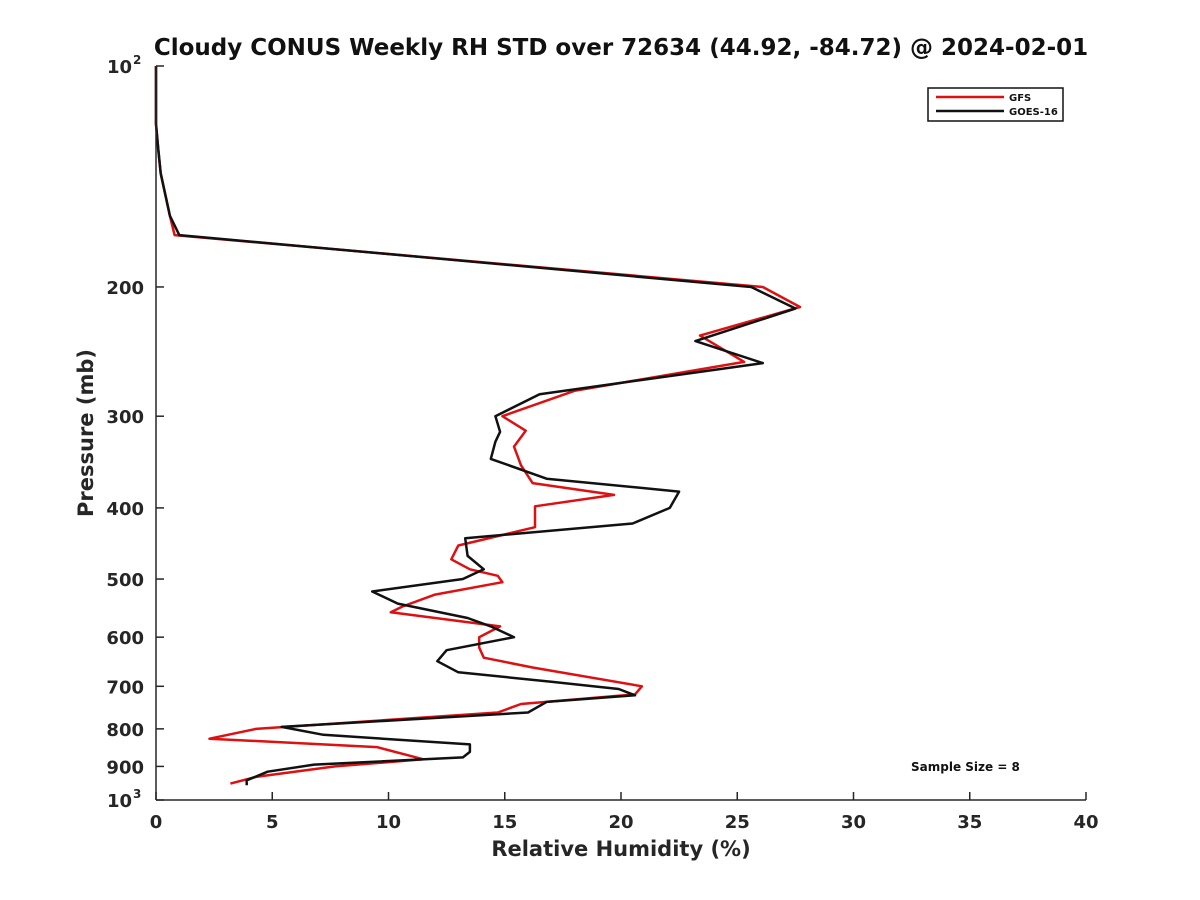  What do you see at coordinates (737, 822) in the screenshot?
I see `x-tick-label: 25` at bounding box center [737, 822].